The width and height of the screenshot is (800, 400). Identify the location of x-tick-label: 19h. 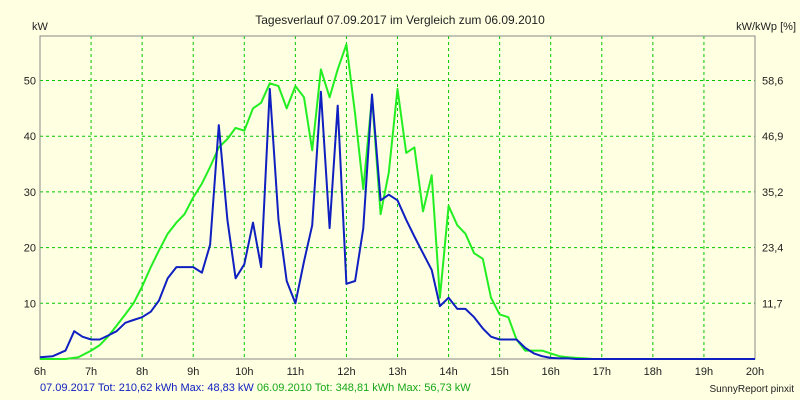
(704, 372).